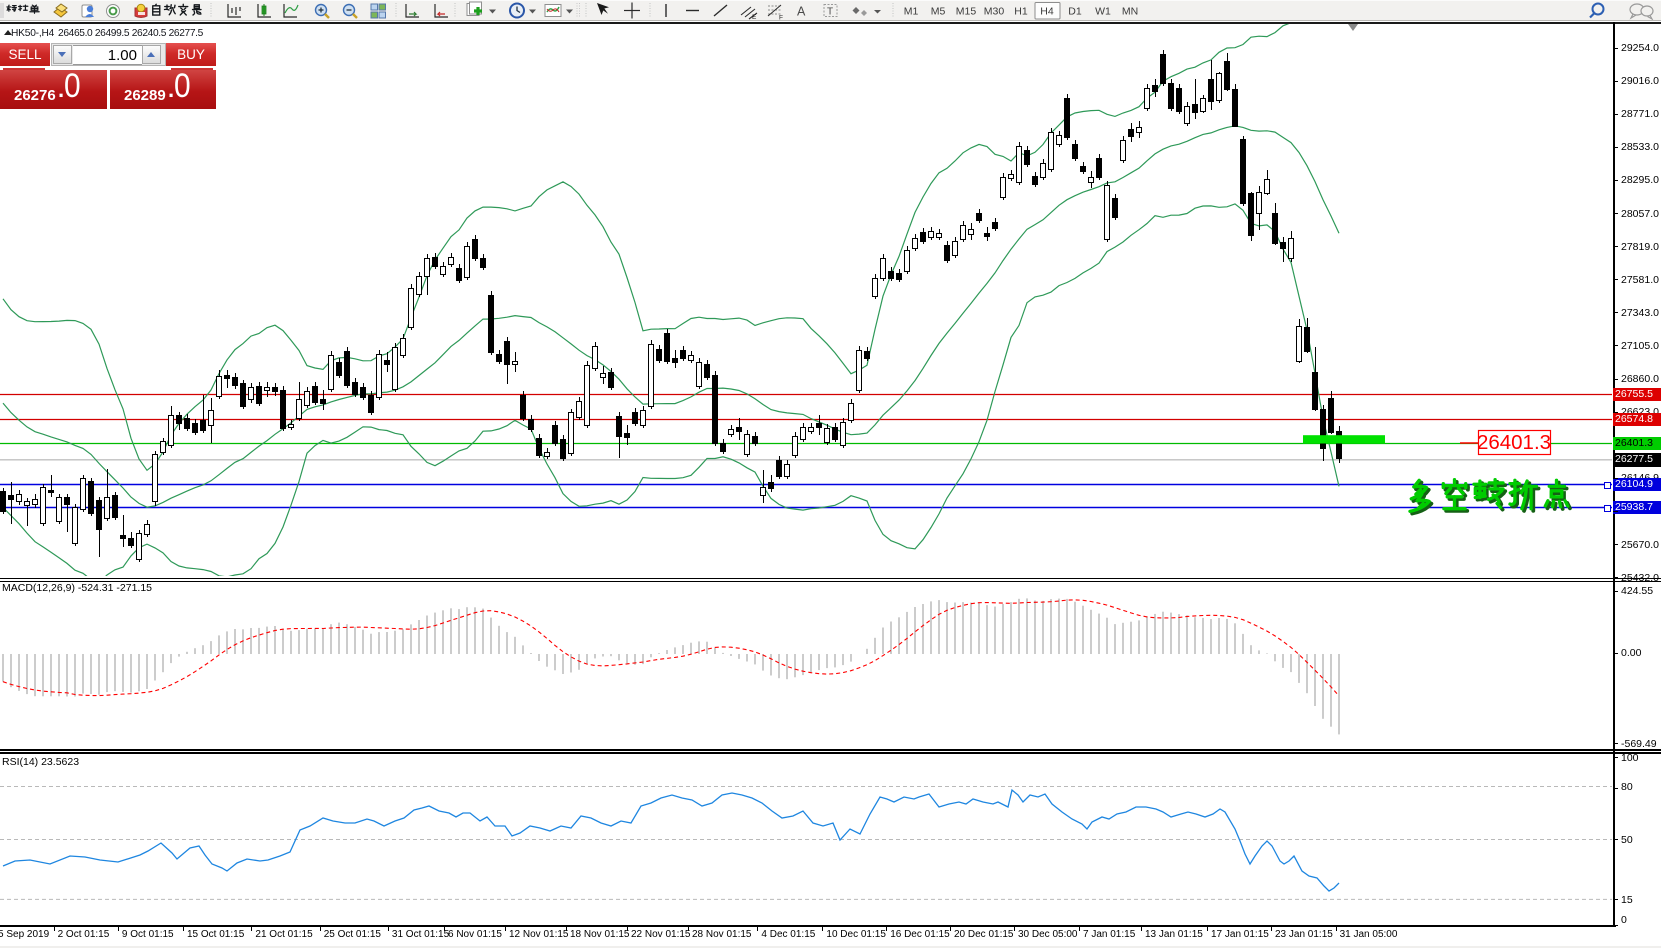  I want to click on svg-text: M30, so click(994, 12).